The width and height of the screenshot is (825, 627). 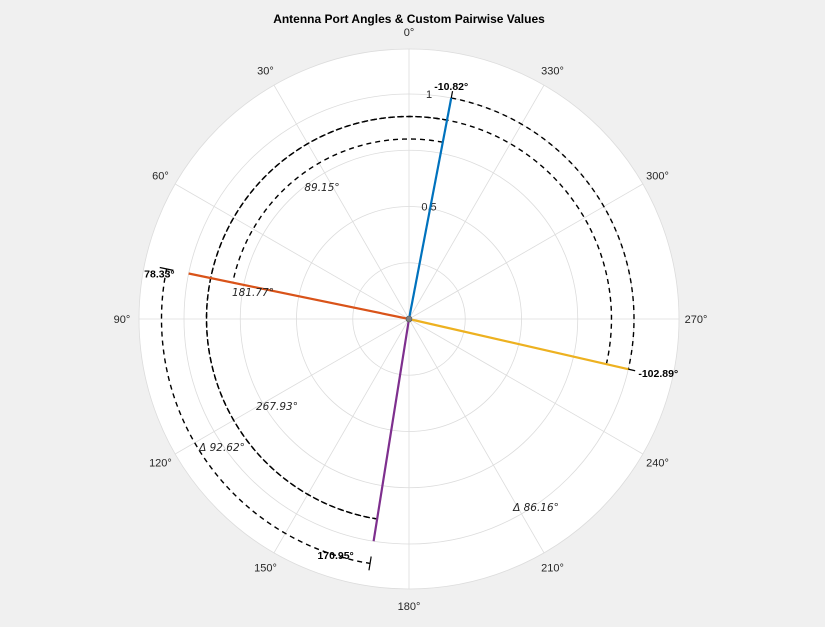 What do you see at coordinates (160, 177) in the screenshot?
I see `theta-tick-label: 60°` at bounding box center [160, 177].